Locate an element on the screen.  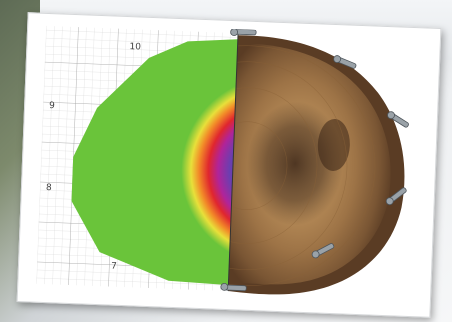
grid-label-7: 7 is located at coordinates (114, 267).